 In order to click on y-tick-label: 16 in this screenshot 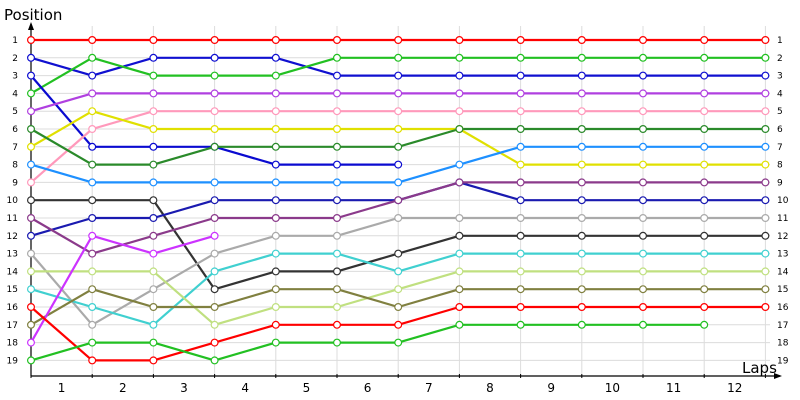, I will do `click(13, 308)`.